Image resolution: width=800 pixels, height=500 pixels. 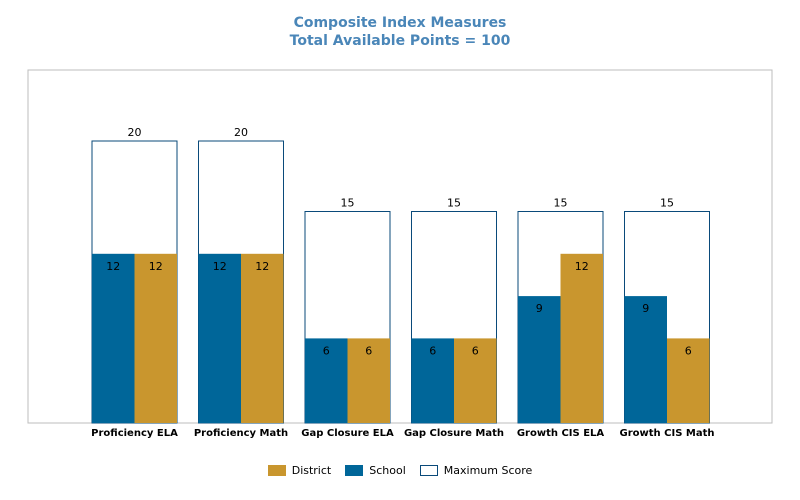 I want to click on legend-item-maximum-score: Maximum Score, so click(x=476, y=470).